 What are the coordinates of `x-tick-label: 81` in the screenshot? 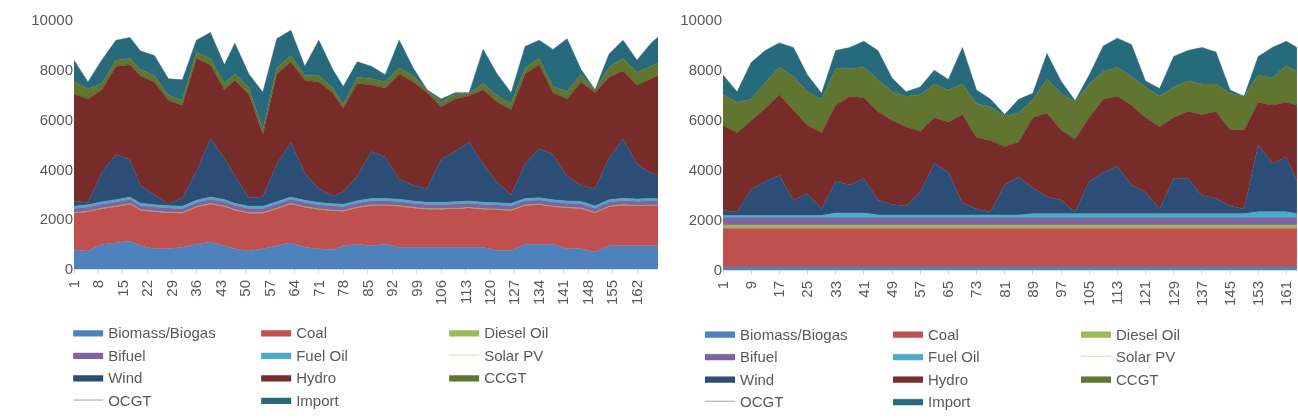 It's located at (1004, 289).